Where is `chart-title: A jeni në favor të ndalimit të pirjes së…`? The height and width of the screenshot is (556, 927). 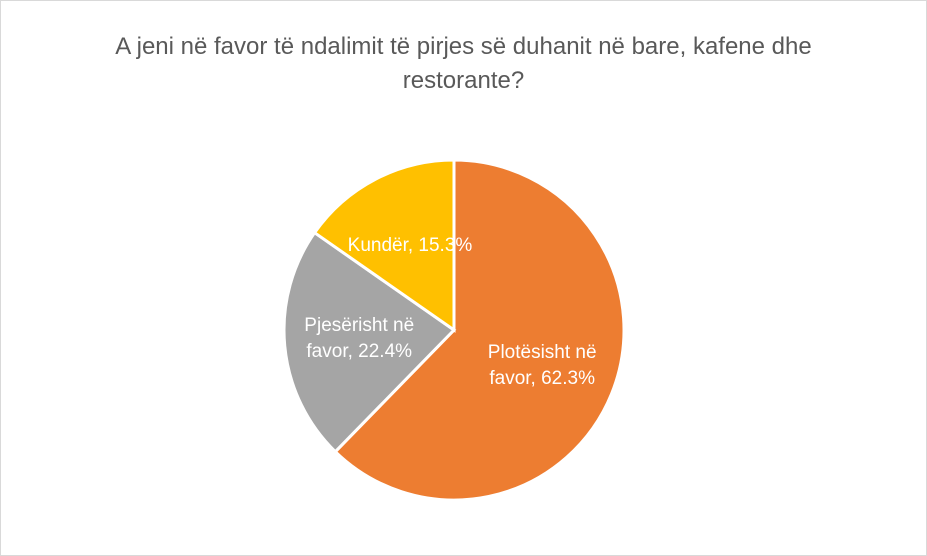 chart-title: A jeni në favor të ndalimit të pirjes së… is located at coordinates (463, 63).